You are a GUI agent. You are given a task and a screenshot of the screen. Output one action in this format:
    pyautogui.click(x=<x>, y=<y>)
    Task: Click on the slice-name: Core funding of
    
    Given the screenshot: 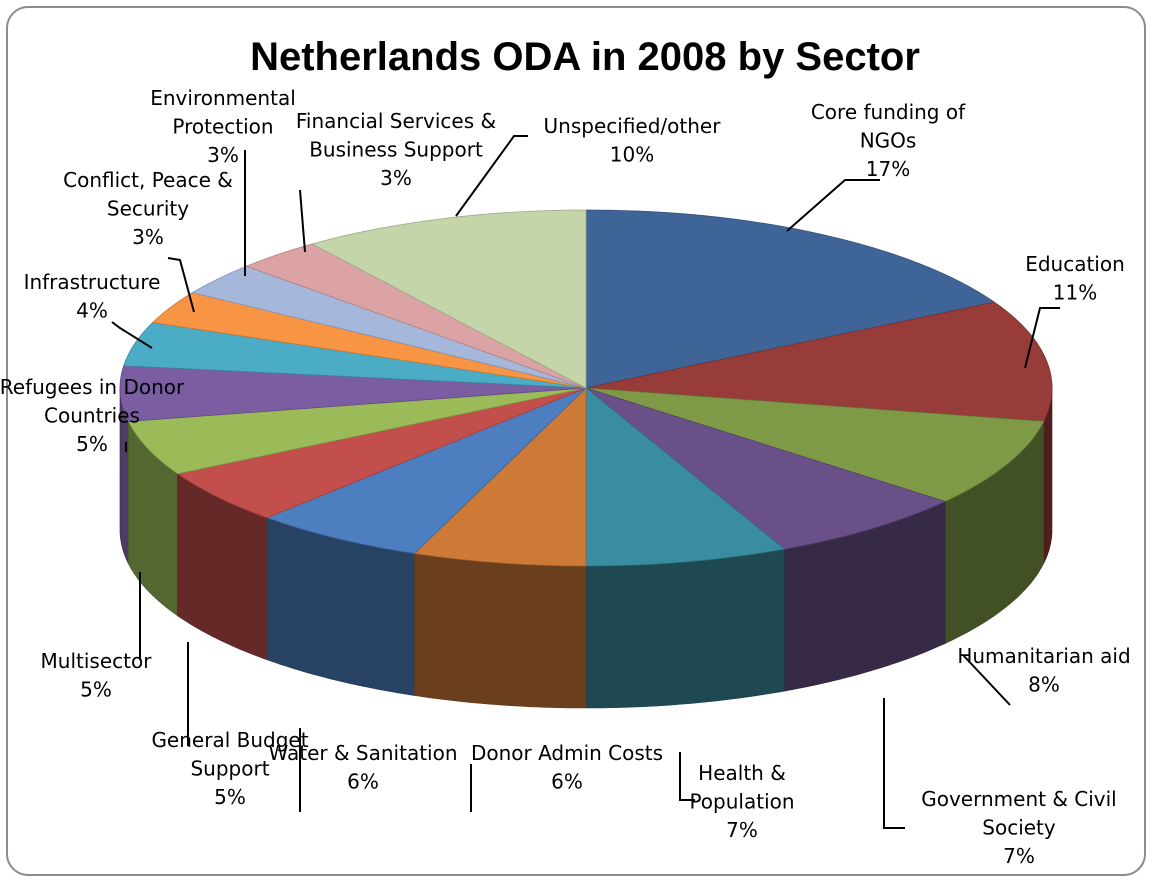 What is the action you would take?
    pyautogui.click(x=888, y=112)
    